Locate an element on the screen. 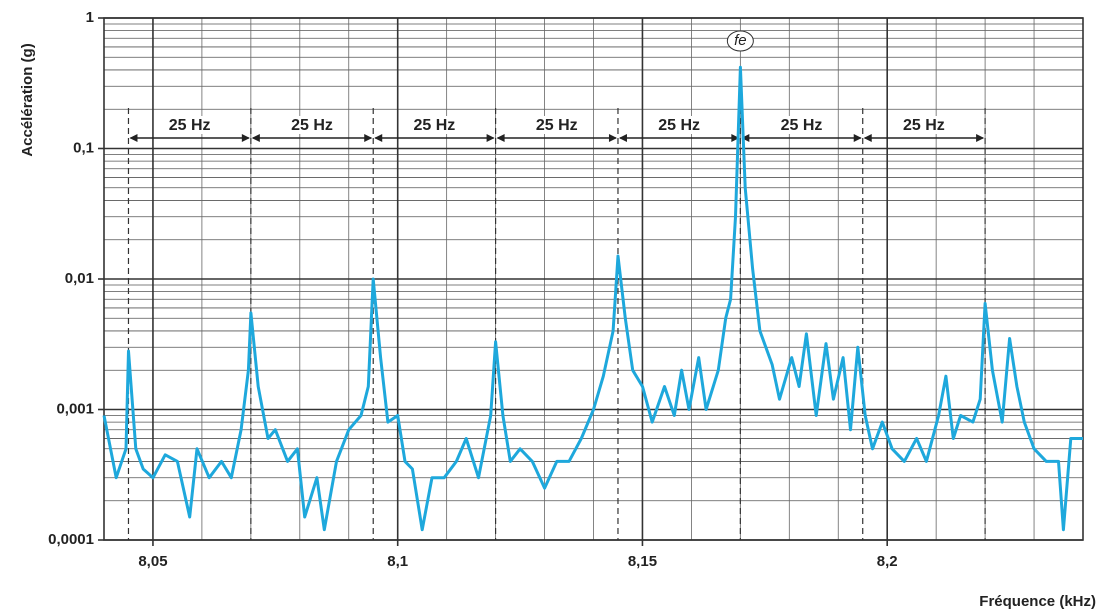 This screenshot has height=614, width=1102. y-axis-label: Accélération (g) is located at coordinates (27, 99).